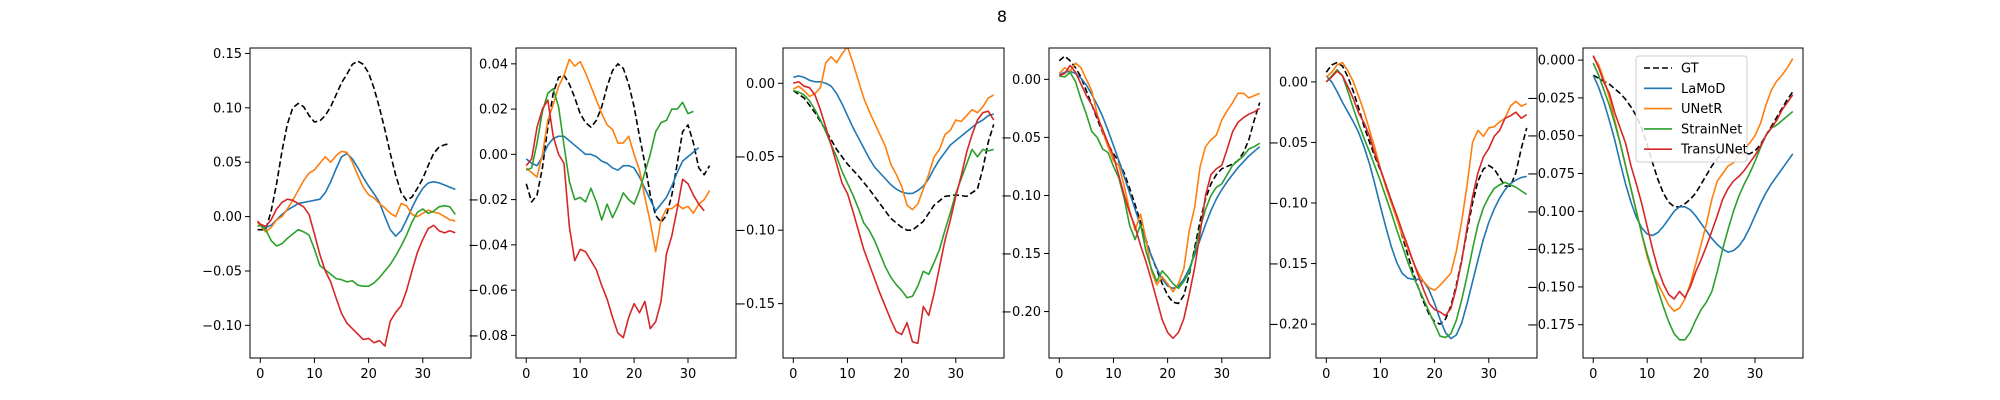 This screenshot has width=2000, height=400. What do you see at coordinates (1711, 129) in the screenshot?
I see `legend-label-strainnet: StrainNet` at bounding box center [1711, 129].